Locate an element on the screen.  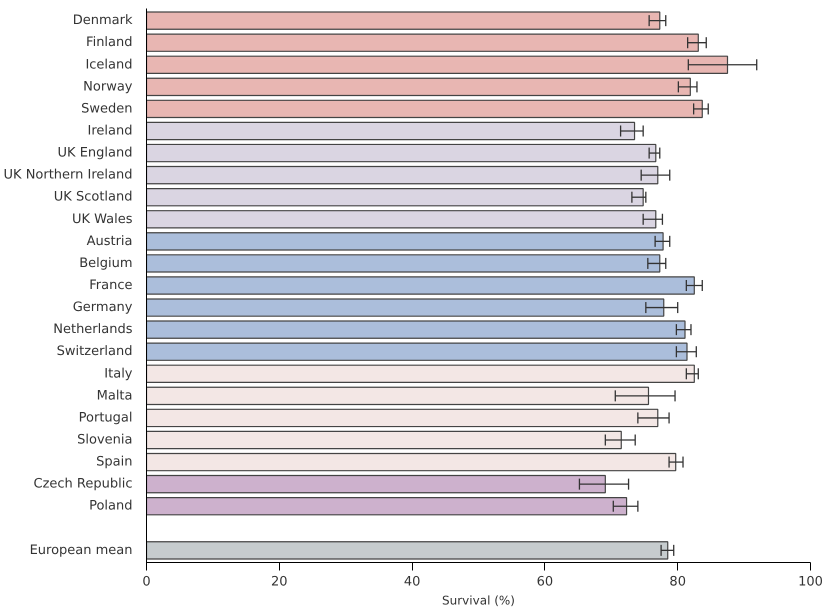
y-tick-label: Czech Republic is located at coordinates (83, 484).